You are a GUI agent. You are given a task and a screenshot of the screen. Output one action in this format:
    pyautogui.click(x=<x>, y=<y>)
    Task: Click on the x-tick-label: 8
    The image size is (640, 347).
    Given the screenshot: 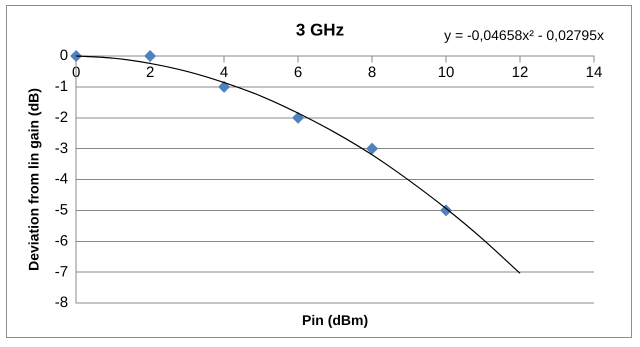 What is the action you would take?
    pyautogui.click(x=372, y=73)
    